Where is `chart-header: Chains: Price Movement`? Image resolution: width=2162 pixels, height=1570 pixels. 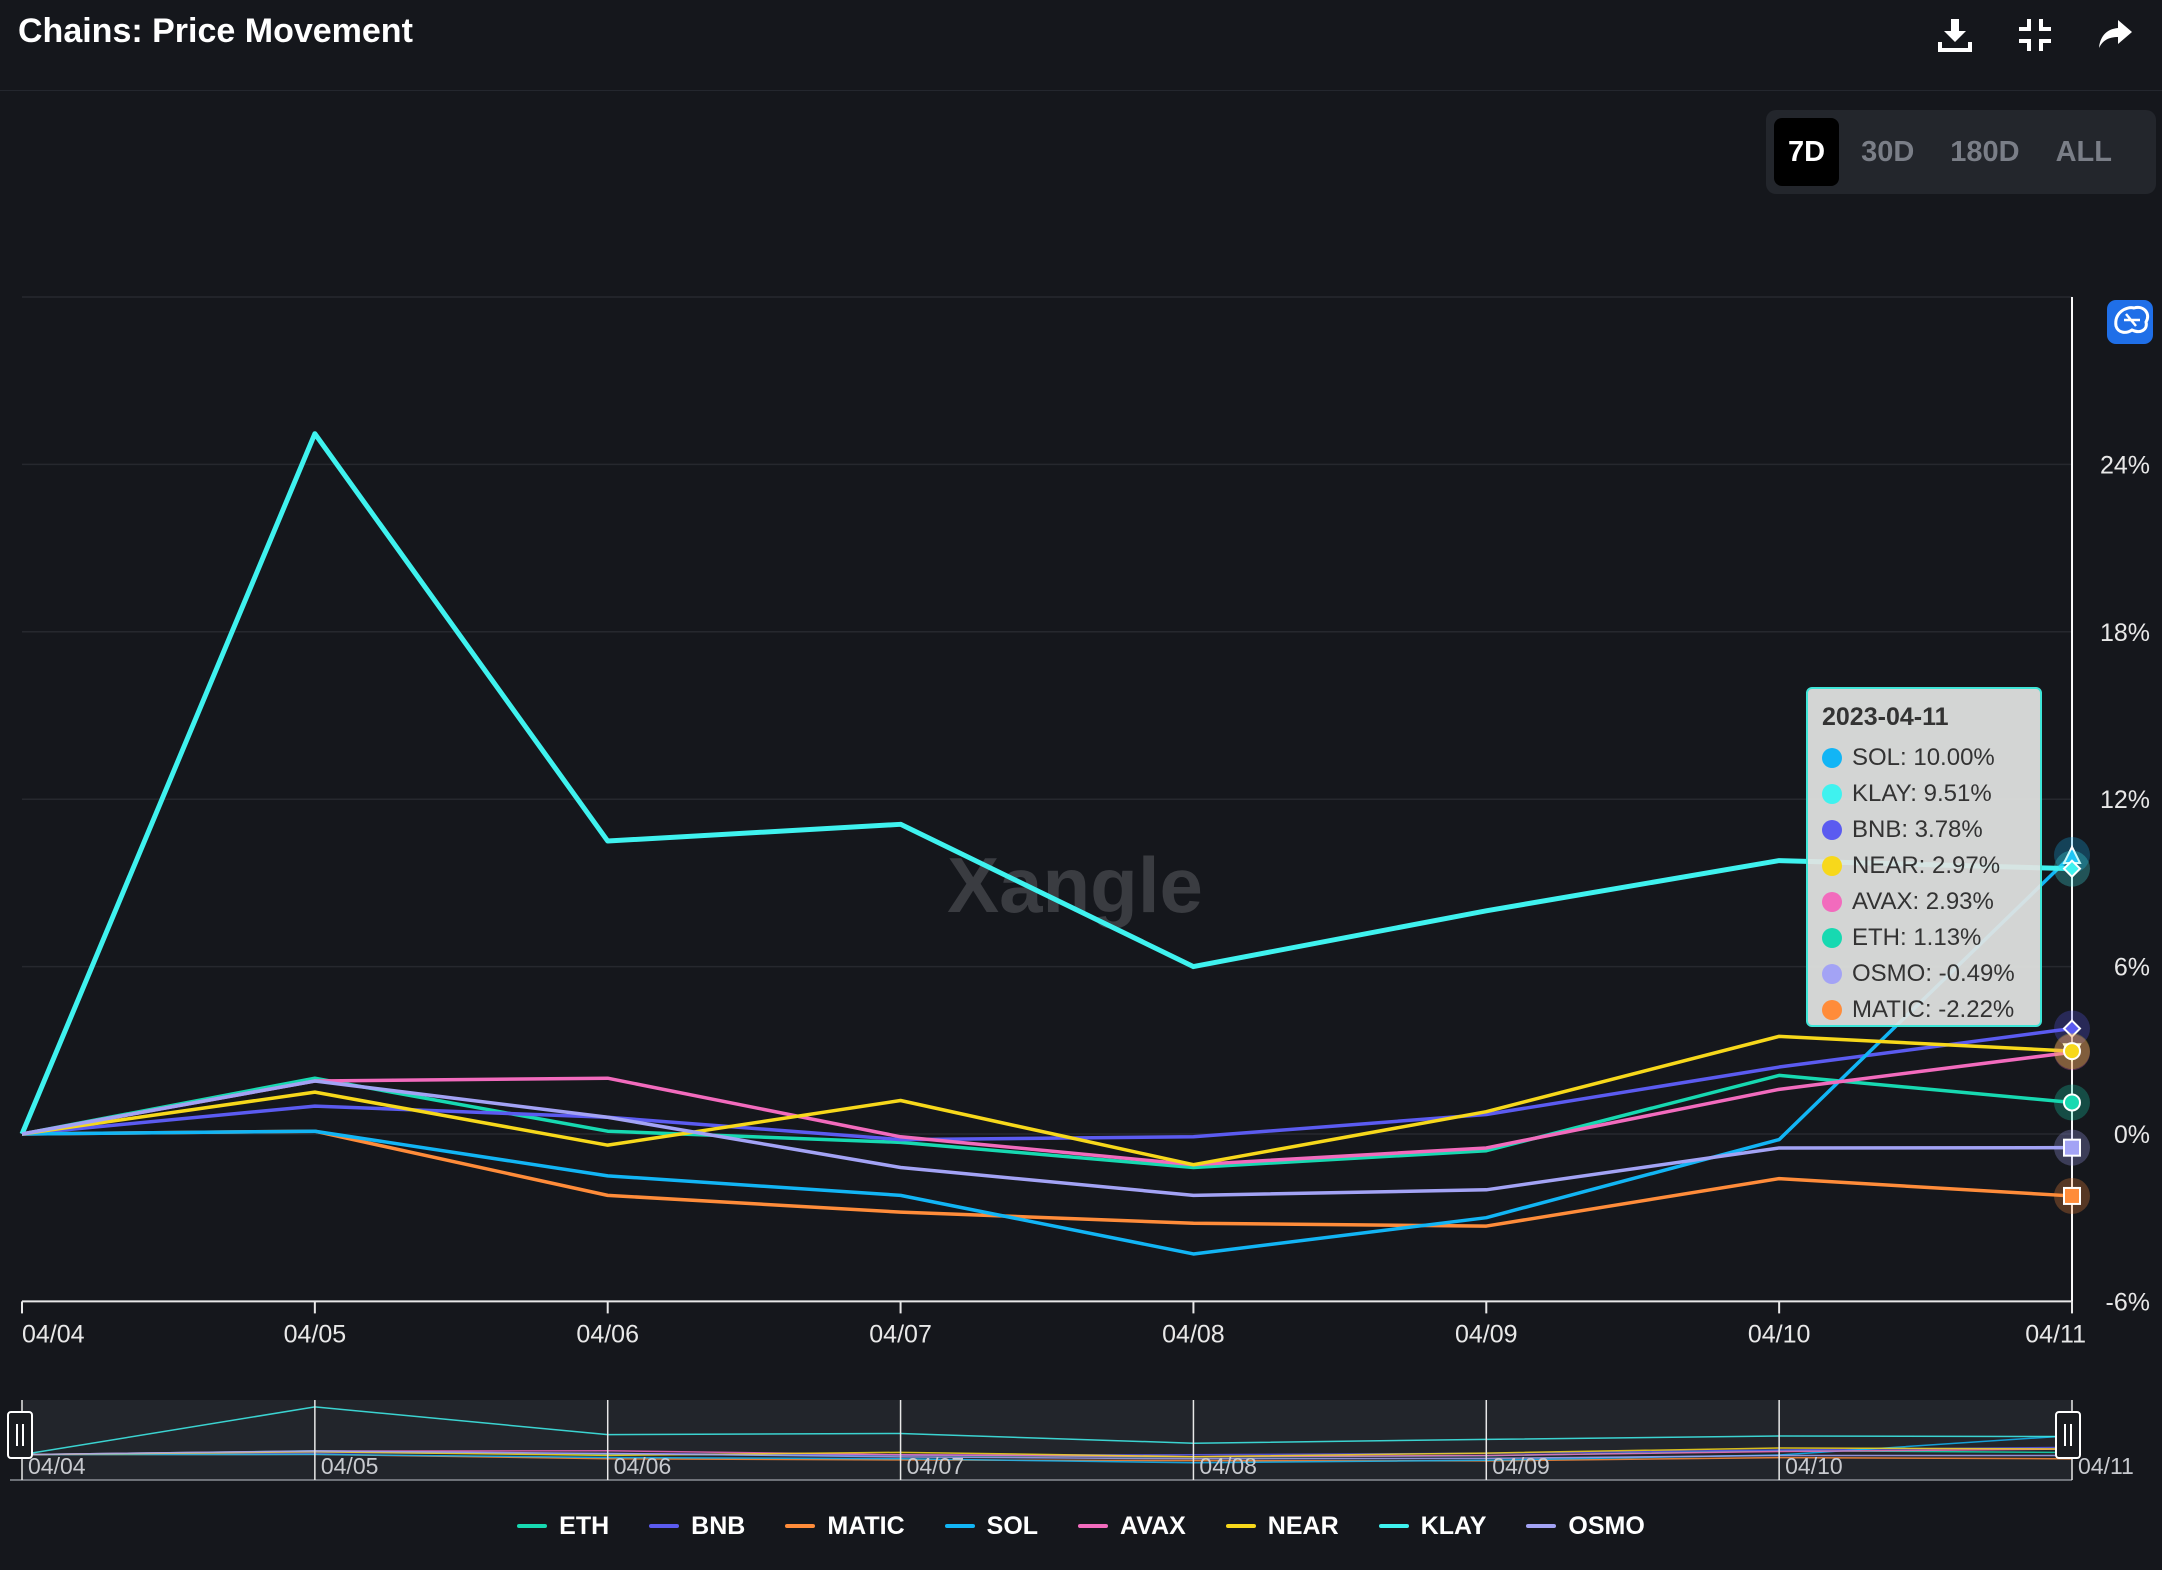 chart-header: Chains: Price Movement is located at coordinates (1081, 45).